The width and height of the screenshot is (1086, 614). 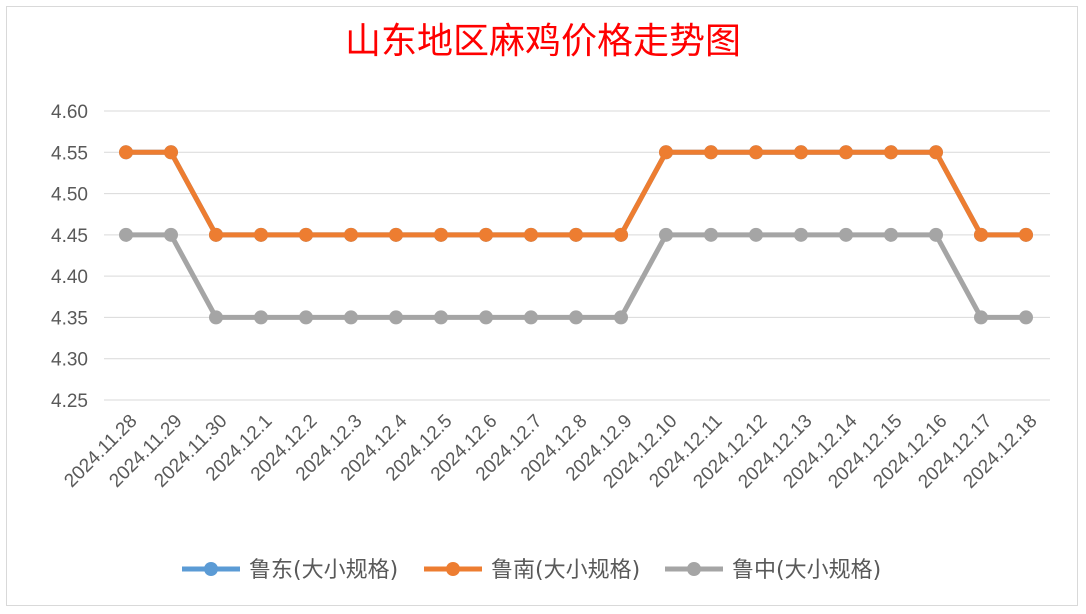 What do you see at coordinates (565, 570) in the screenshot?
I see `legend-label: 鲁南(大小规格)` at bounding box center [565, 570].